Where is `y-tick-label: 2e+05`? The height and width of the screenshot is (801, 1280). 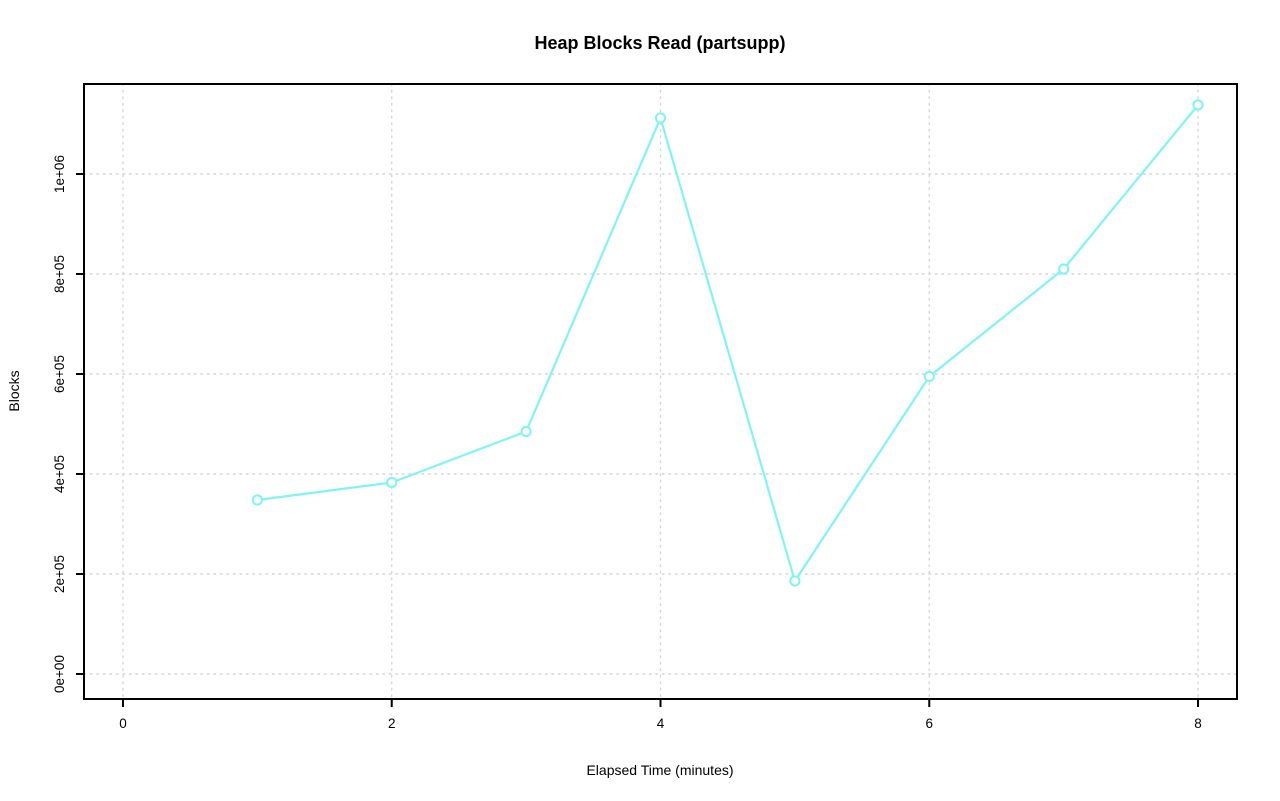
y-tick-label: 2e+05 is located at coordinates (59, 574).